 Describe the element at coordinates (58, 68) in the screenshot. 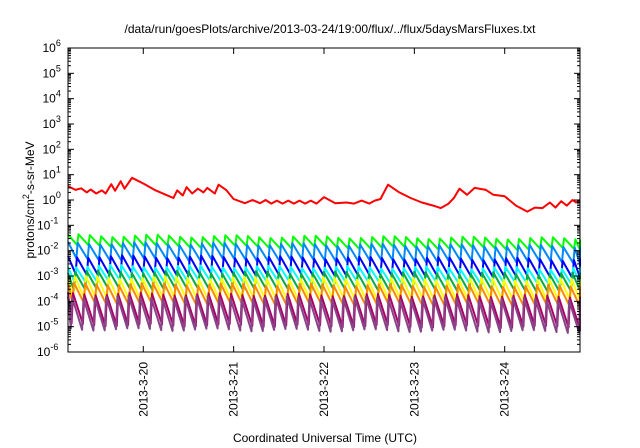

I see `y-tick-exp: 5` at that location.